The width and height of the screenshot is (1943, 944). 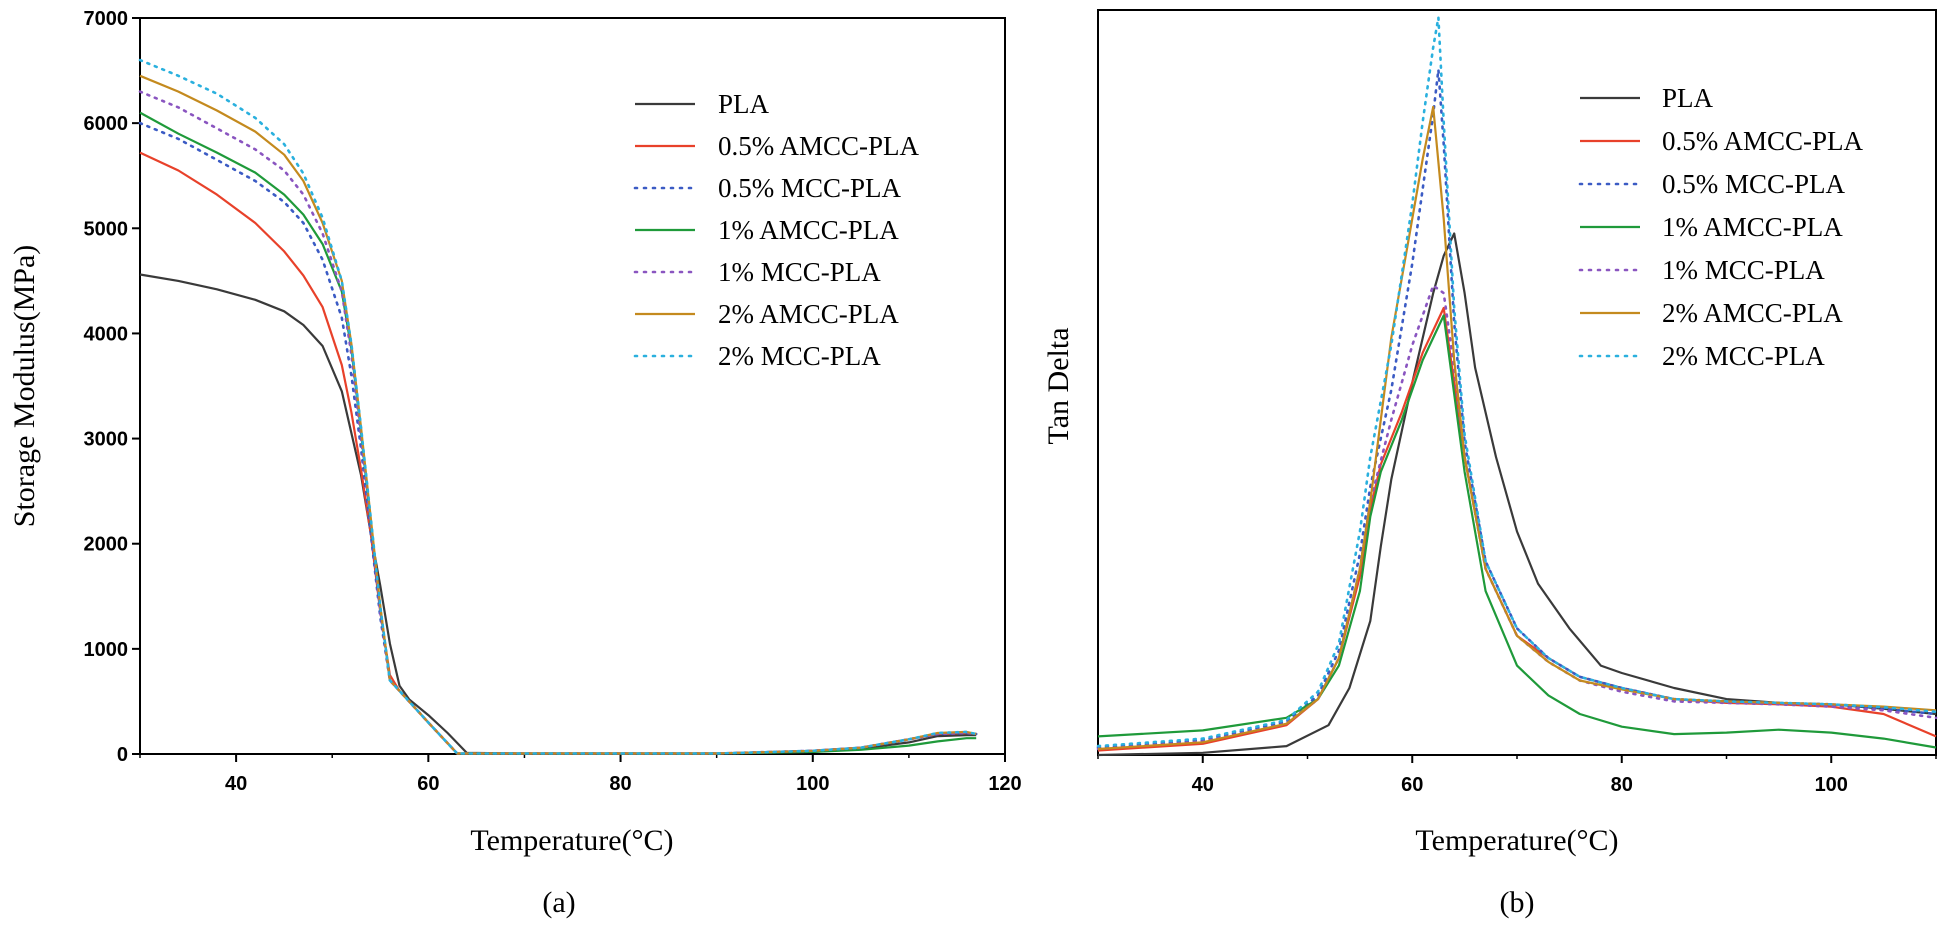 What do you see at coordinates (122, 755) in the screenshot?
I see `y-tick-label: 0` at bounding box center [122, 755].